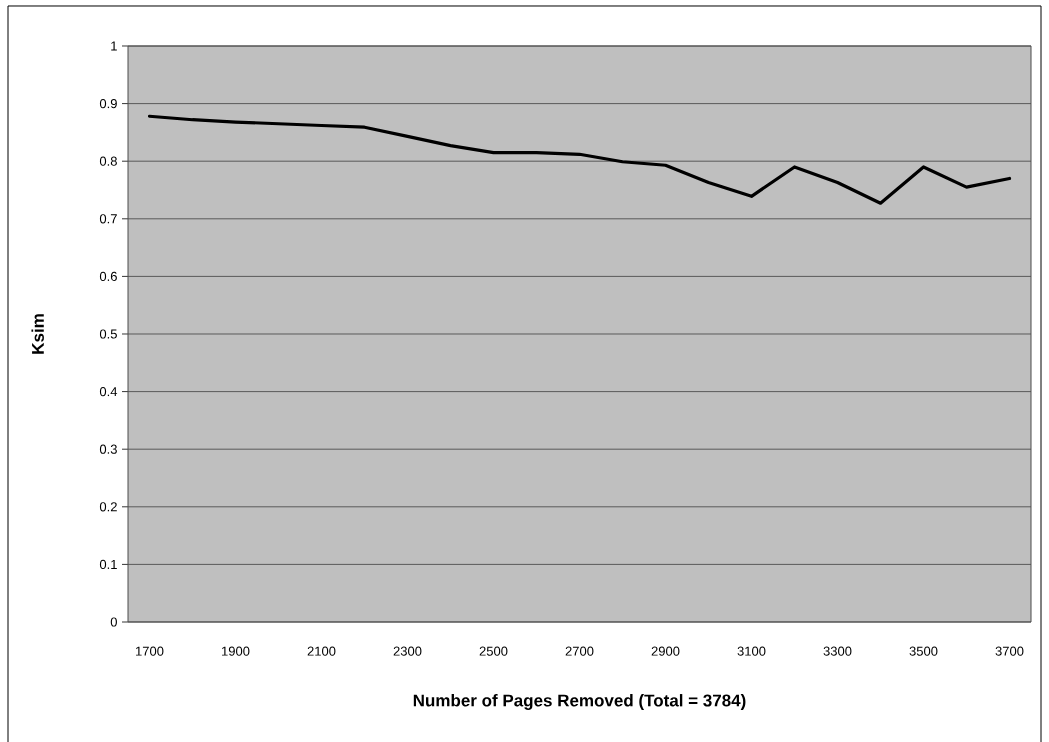  Describe the element at coordinates (113, 622) in the screenshot. I see `y-tick-label: 0` at that location.